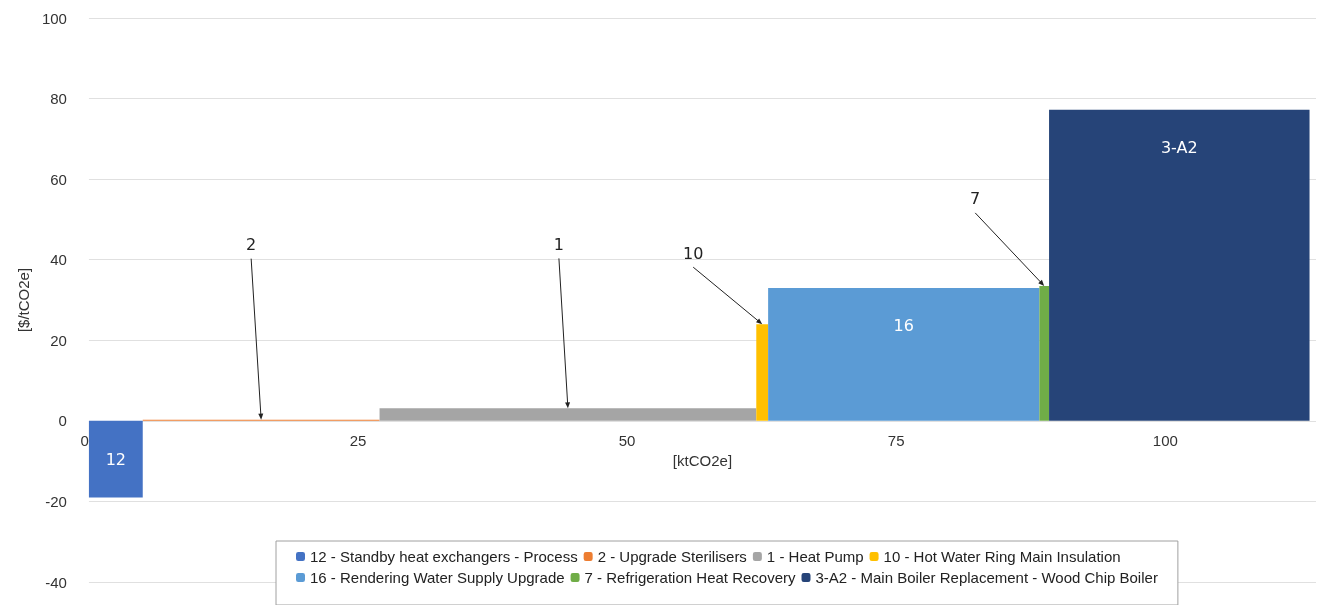  Describe the element at coordinates (23, 300) in the screenshot. I see `y-axis-title: [$/tCO2e]` at that location.